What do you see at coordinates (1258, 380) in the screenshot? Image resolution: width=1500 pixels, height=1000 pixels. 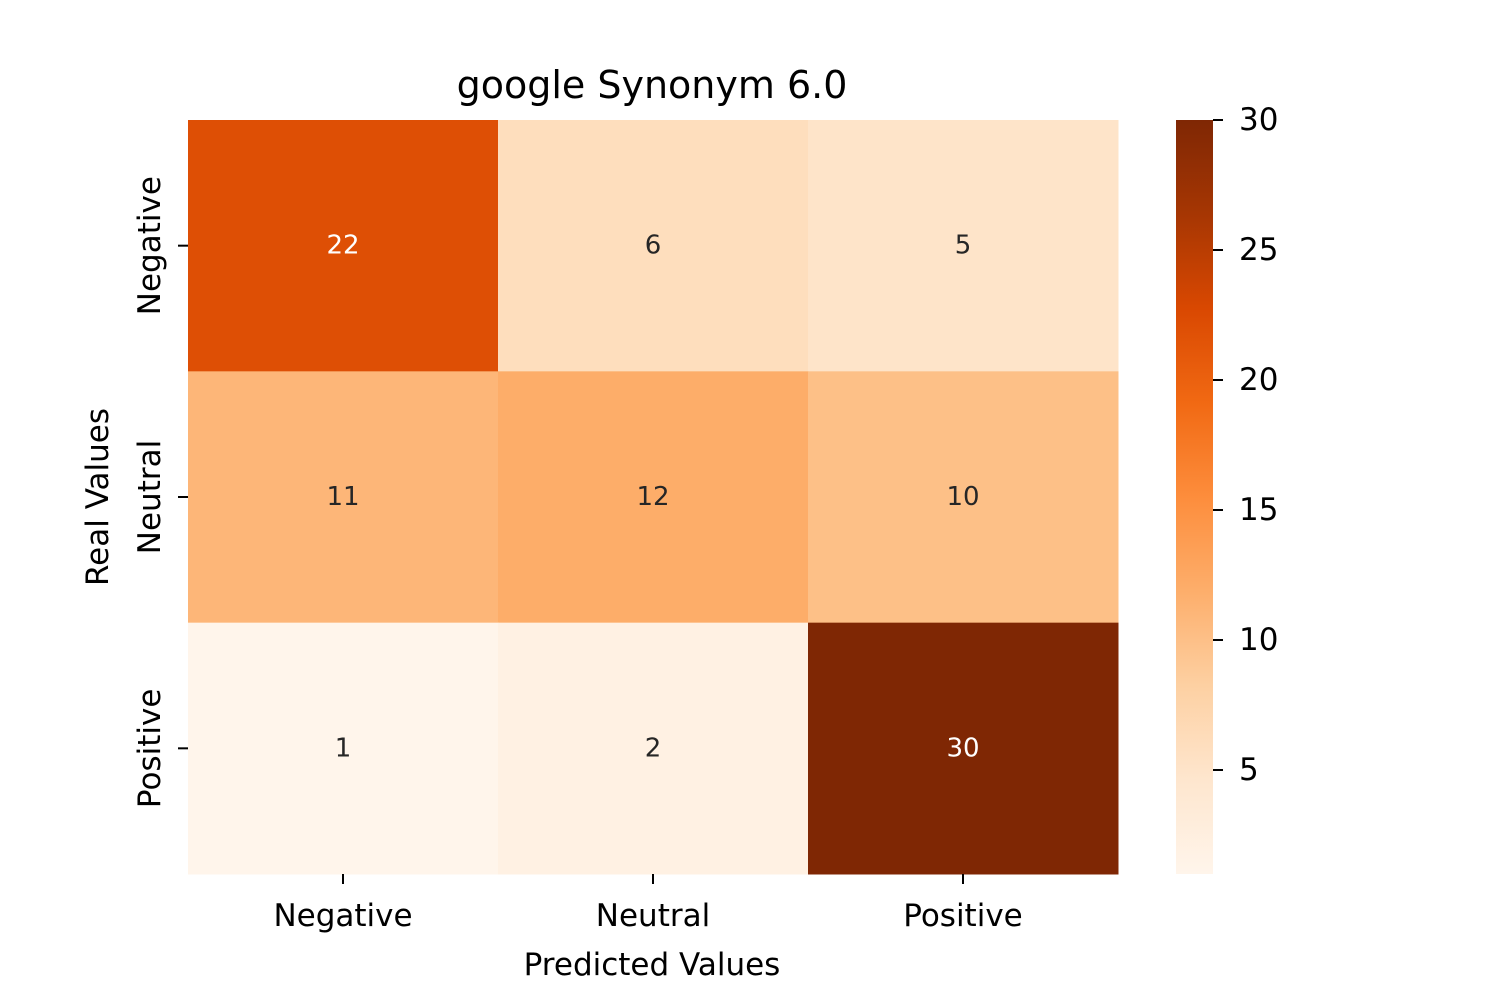 I see `colorbar-tick-label: 20` at bounding box center [1258, 380].